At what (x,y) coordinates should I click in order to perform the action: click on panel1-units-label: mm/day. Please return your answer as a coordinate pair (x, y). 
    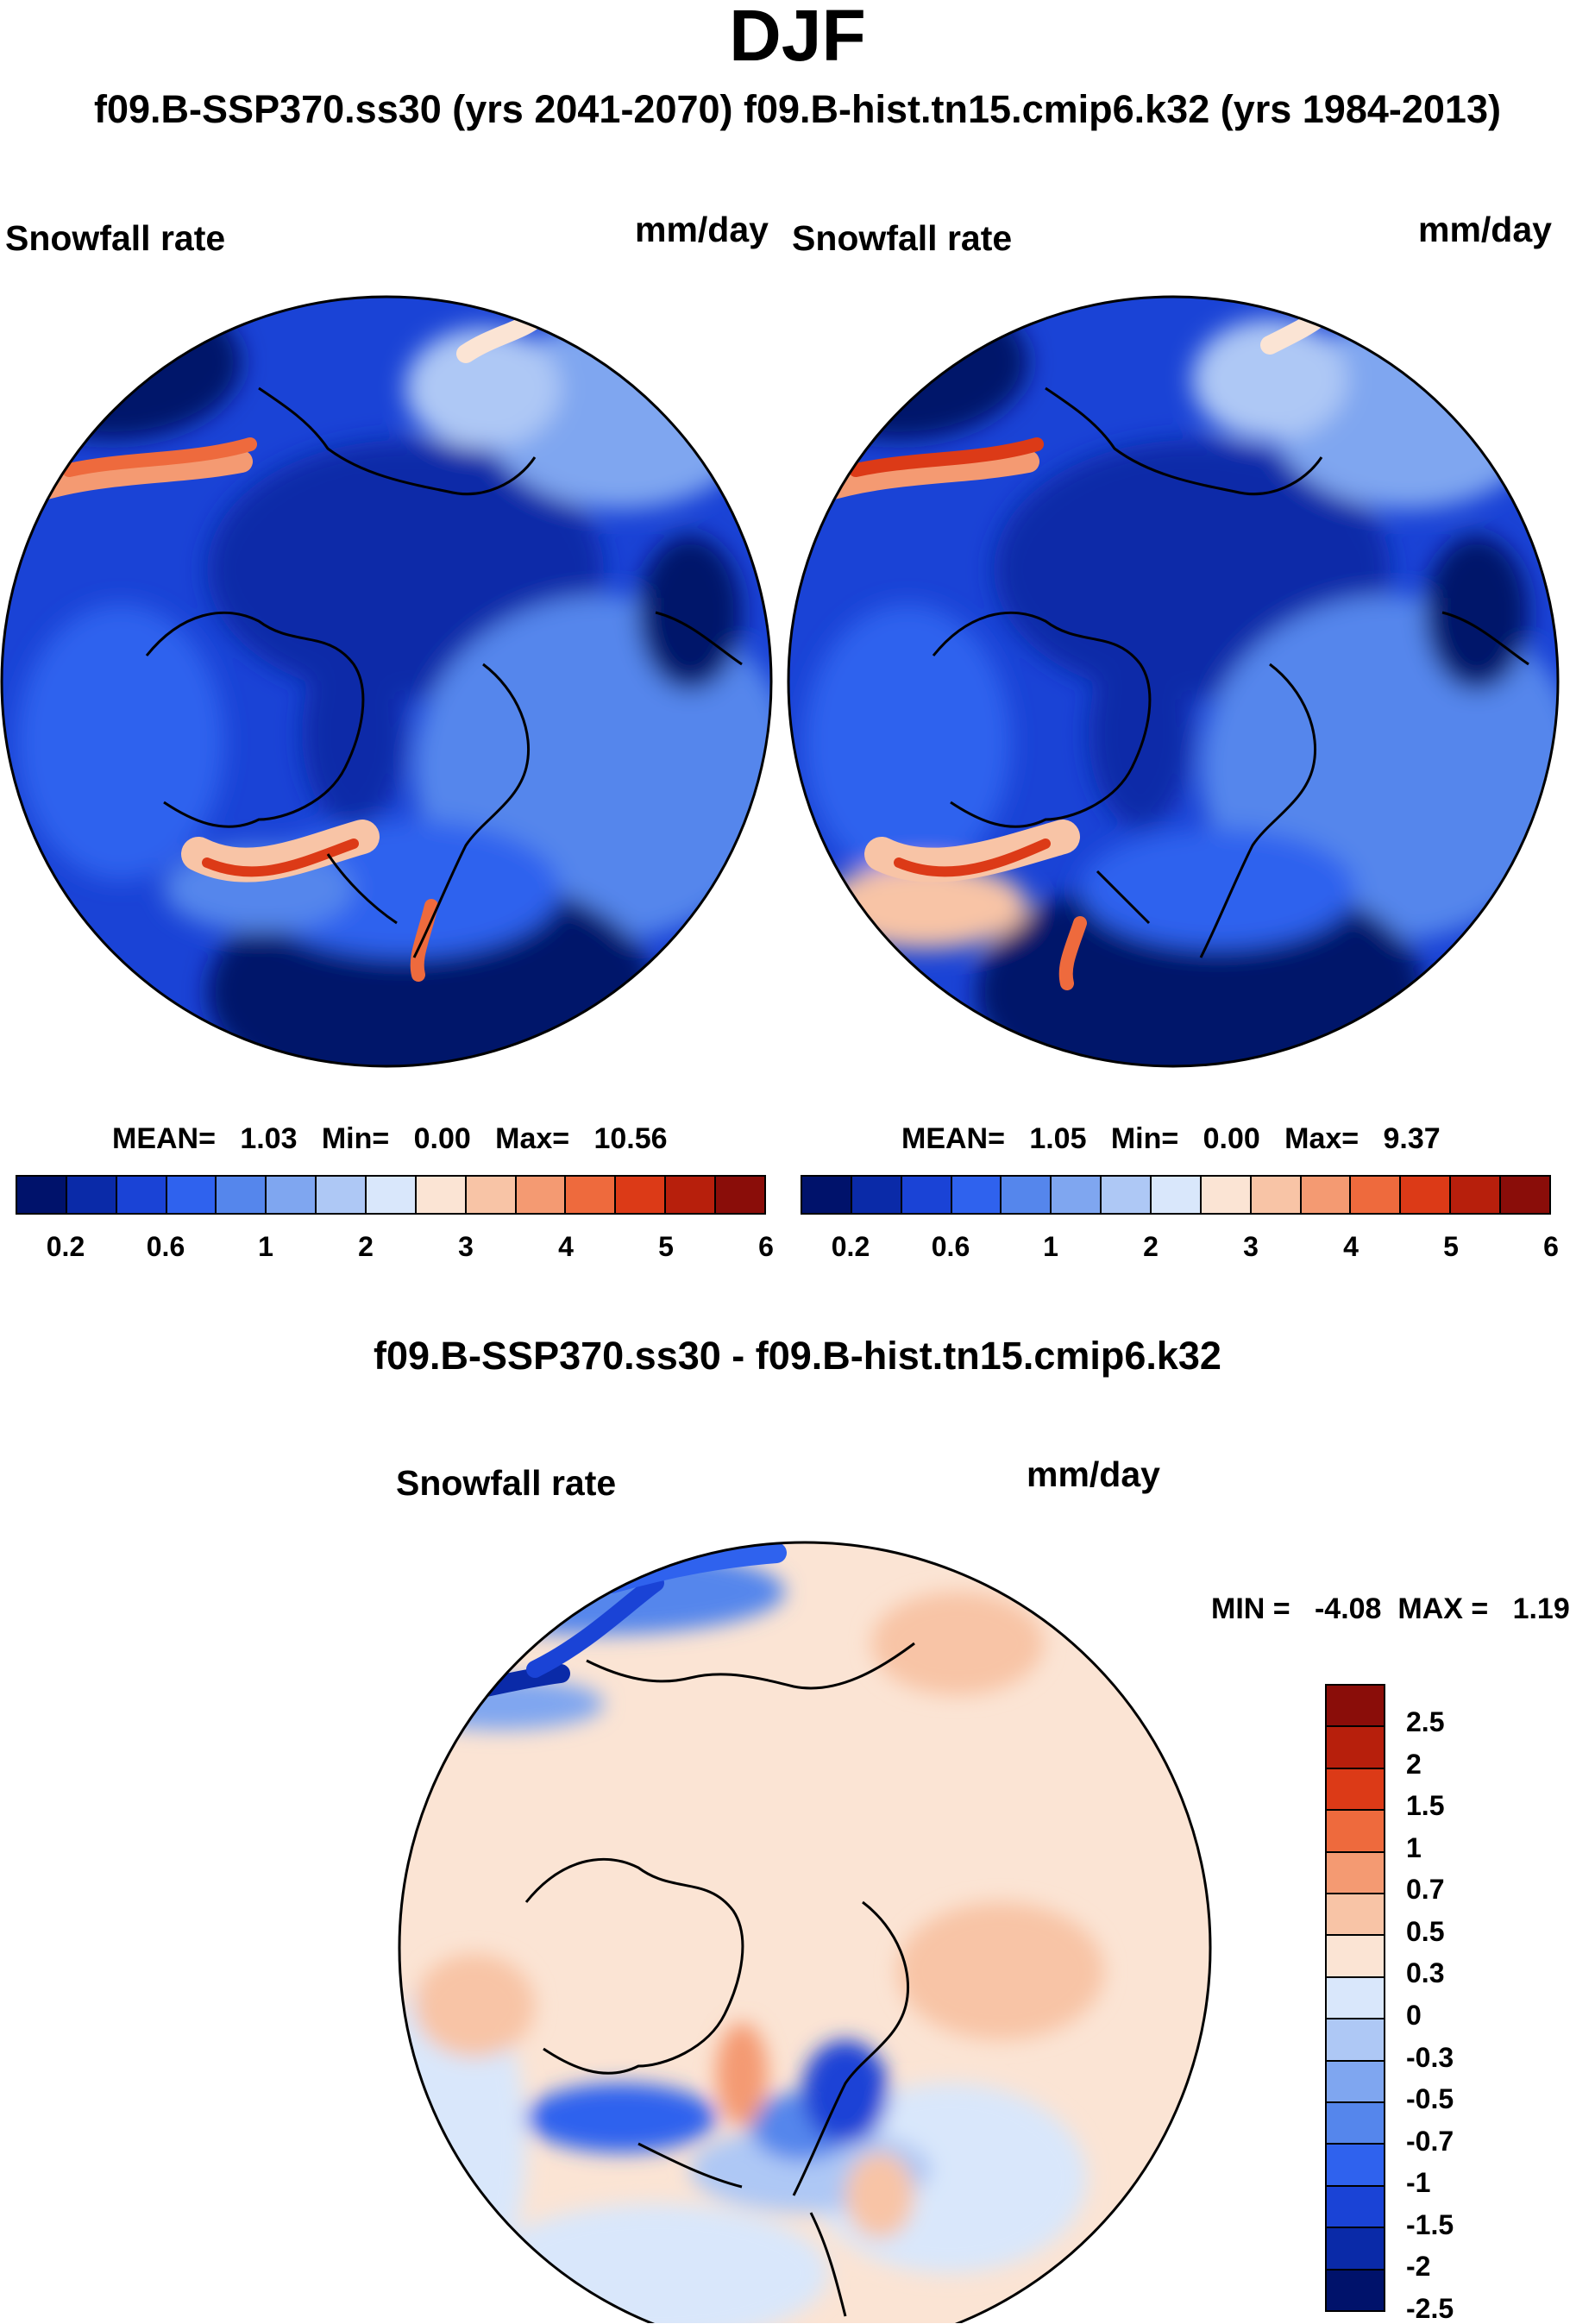
    Looking at the image, I should click on (702, 230).